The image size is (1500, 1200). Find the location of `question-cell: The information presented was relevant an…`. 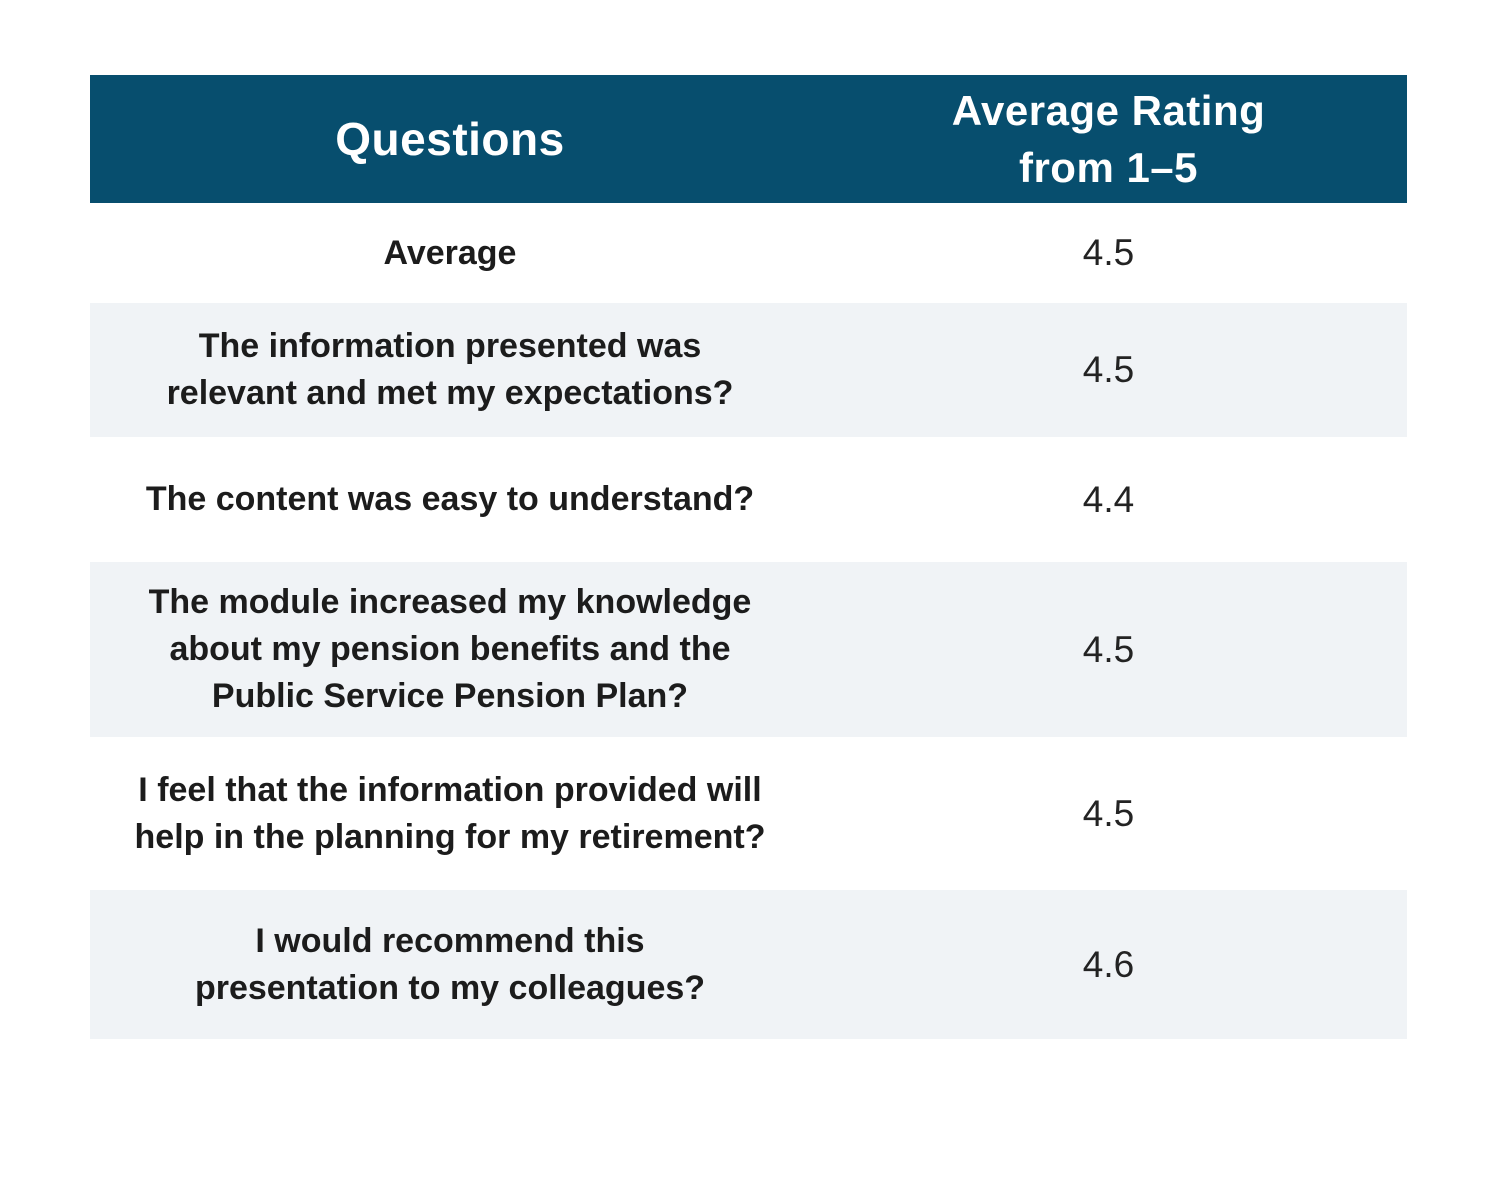

question-cell: The information presented was relevant an… is located at coordinates (450, 369).